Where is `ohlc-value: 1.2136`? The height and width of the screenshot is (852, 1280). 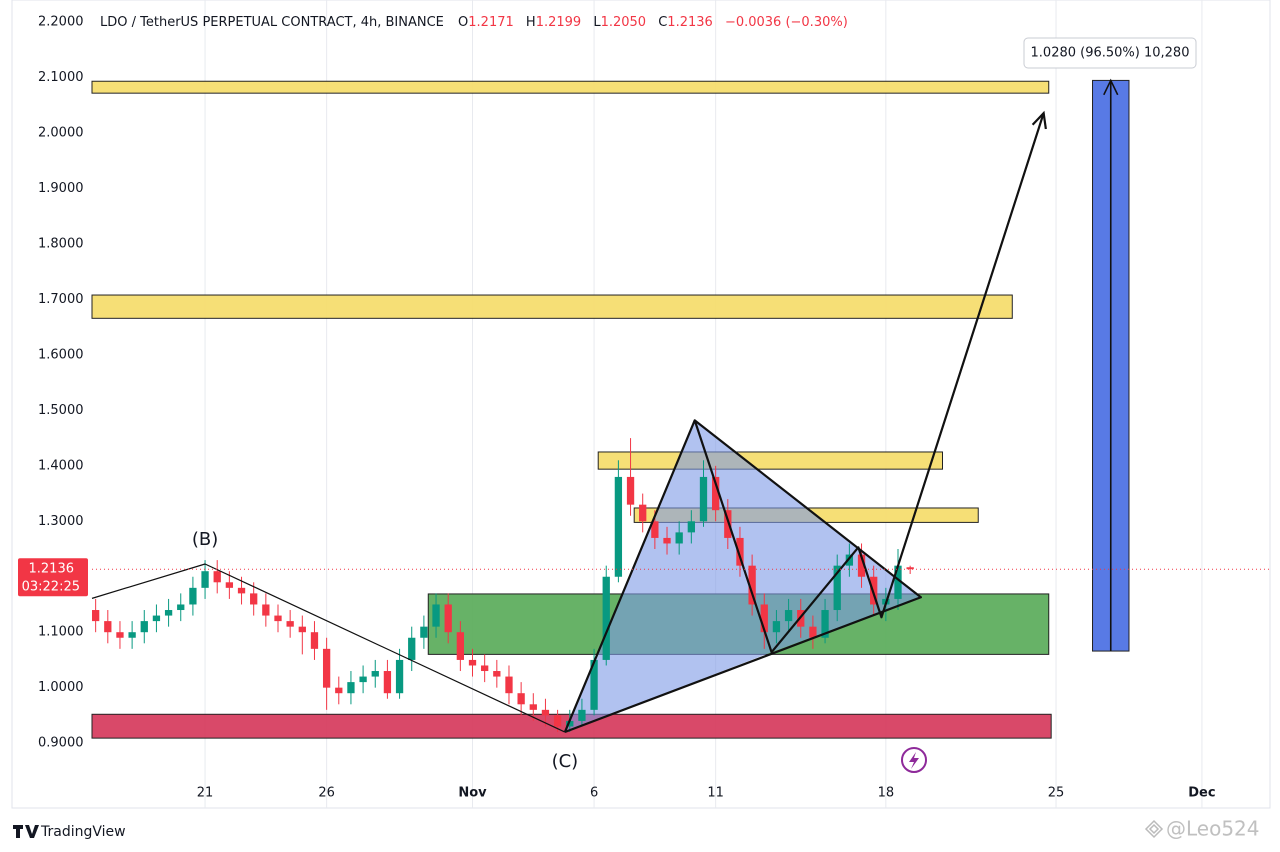 ohlc-value: 1.2136 is located at coordinates (690, 22).